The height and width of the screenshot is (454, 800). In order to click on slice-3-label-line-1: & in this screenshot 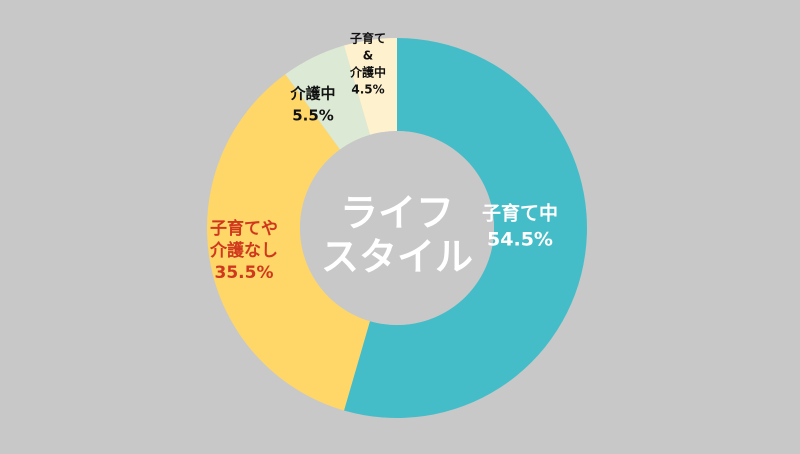, I will do `click(368, 56)`.